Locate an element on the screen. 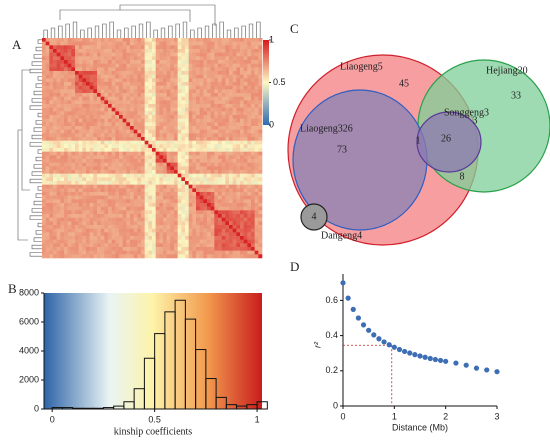 The height and width of the screenshot is (441, 550). dendrogram-branch is located at coordinates (125, 15).